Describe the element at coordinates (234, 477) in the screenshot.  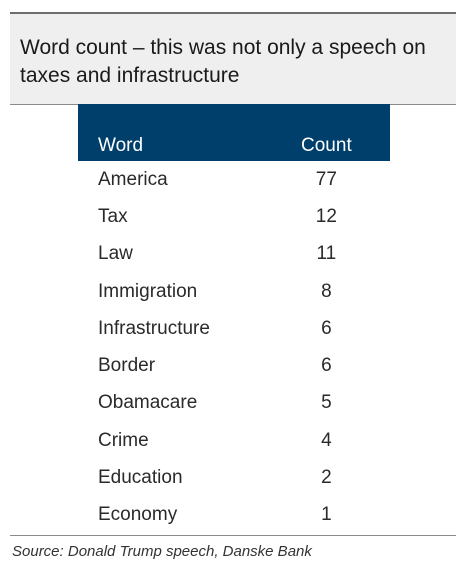
I see `table-row: Education 2` at that location.